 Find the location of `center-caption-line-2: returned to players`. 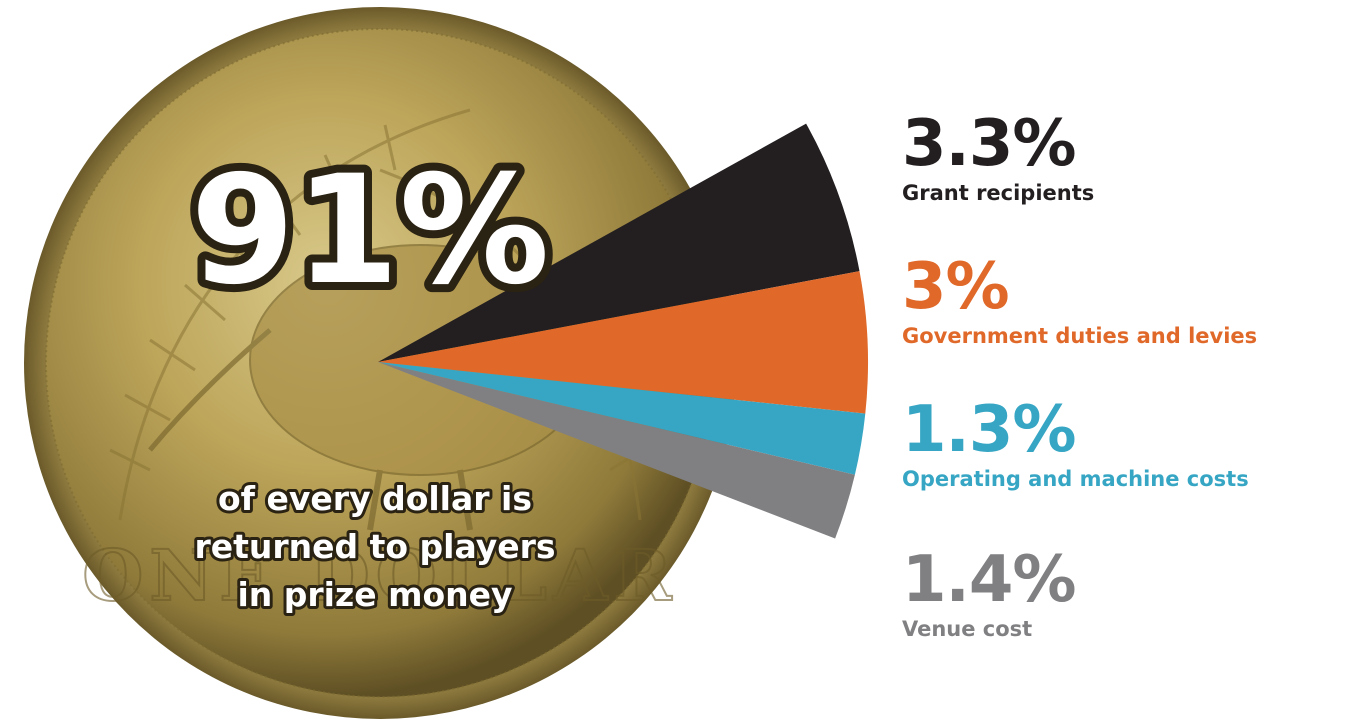

center-caption-line-2: returned to players is located at coordinates (374, 546).